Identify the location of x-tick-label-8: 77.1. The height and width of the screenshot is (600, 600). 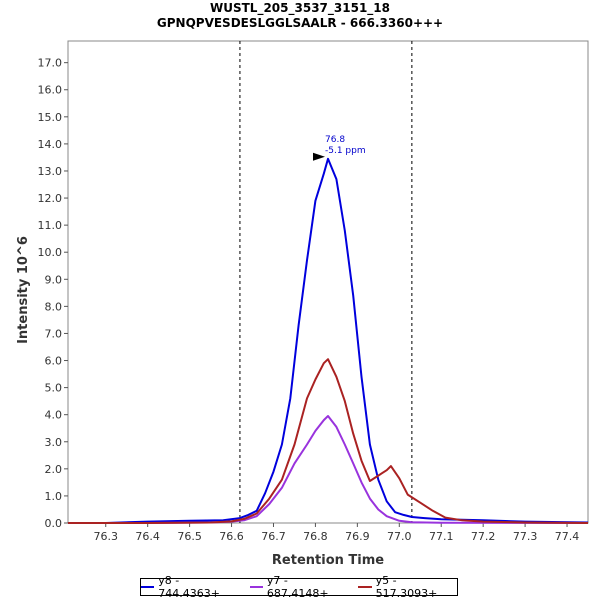
(441, 536).